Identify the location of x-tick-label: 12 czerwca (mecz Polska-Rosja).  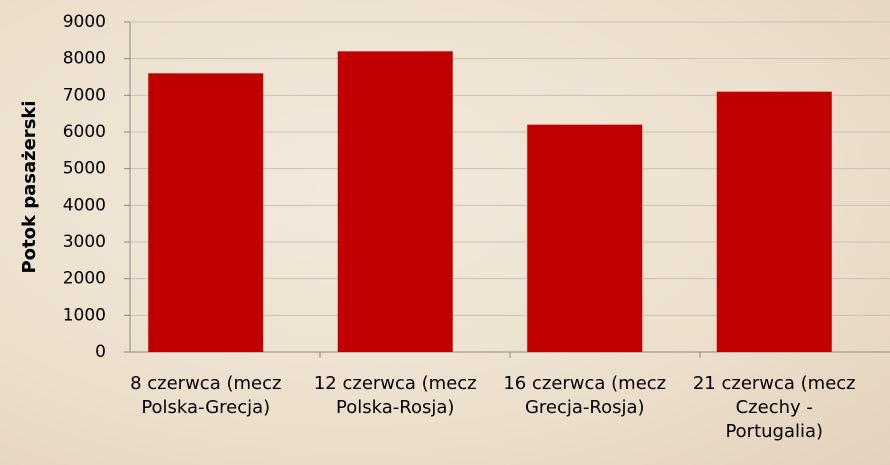
(395, 395).